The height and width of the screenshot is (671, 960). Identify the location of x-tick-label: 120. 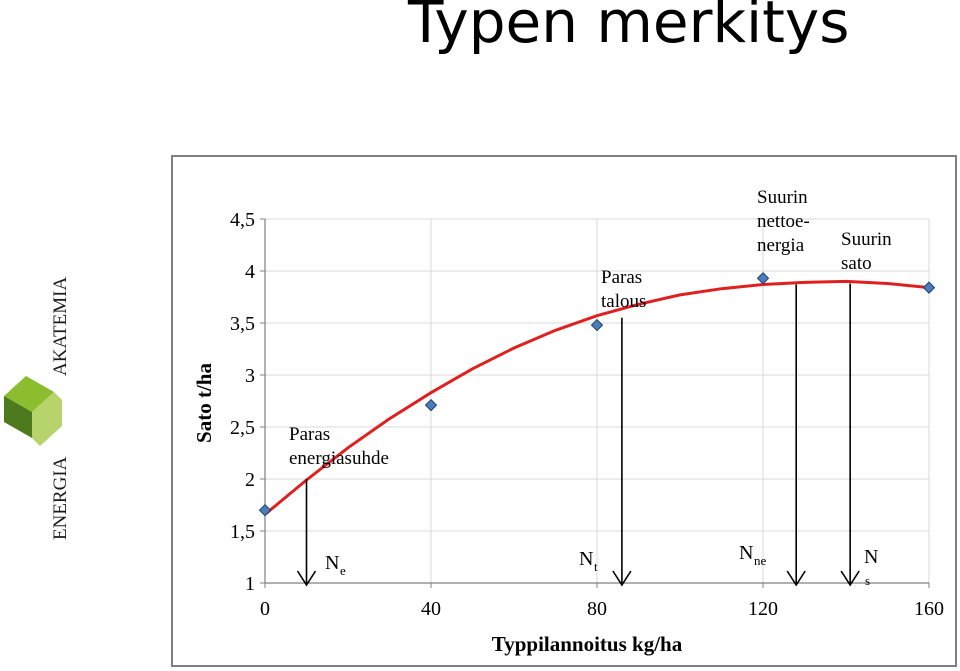
(763, 609).